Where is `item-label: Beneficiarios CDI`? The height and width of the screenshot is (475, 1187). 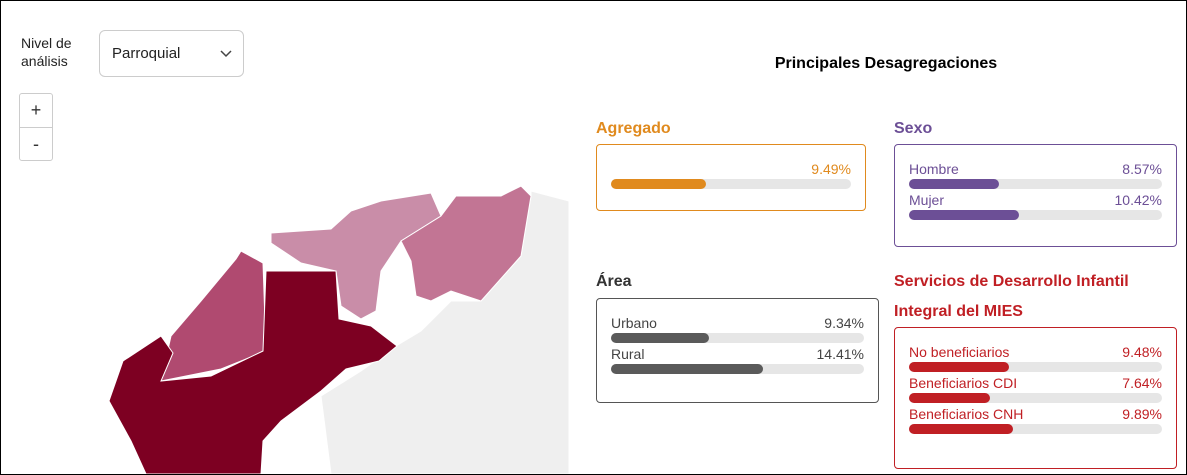
item-label: Beneficiarios CDI is located at coordinates (963, 383).